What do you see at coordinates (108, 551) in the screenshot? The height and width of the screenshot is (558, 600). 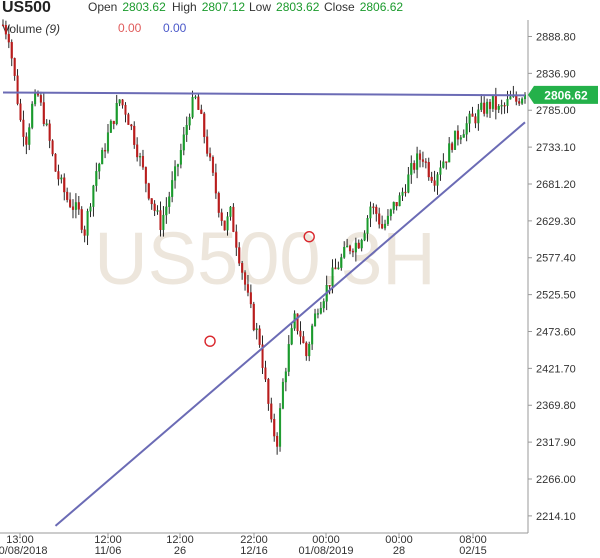 I see `time-tick-date: 11/06` at bounding box center [108, 551].